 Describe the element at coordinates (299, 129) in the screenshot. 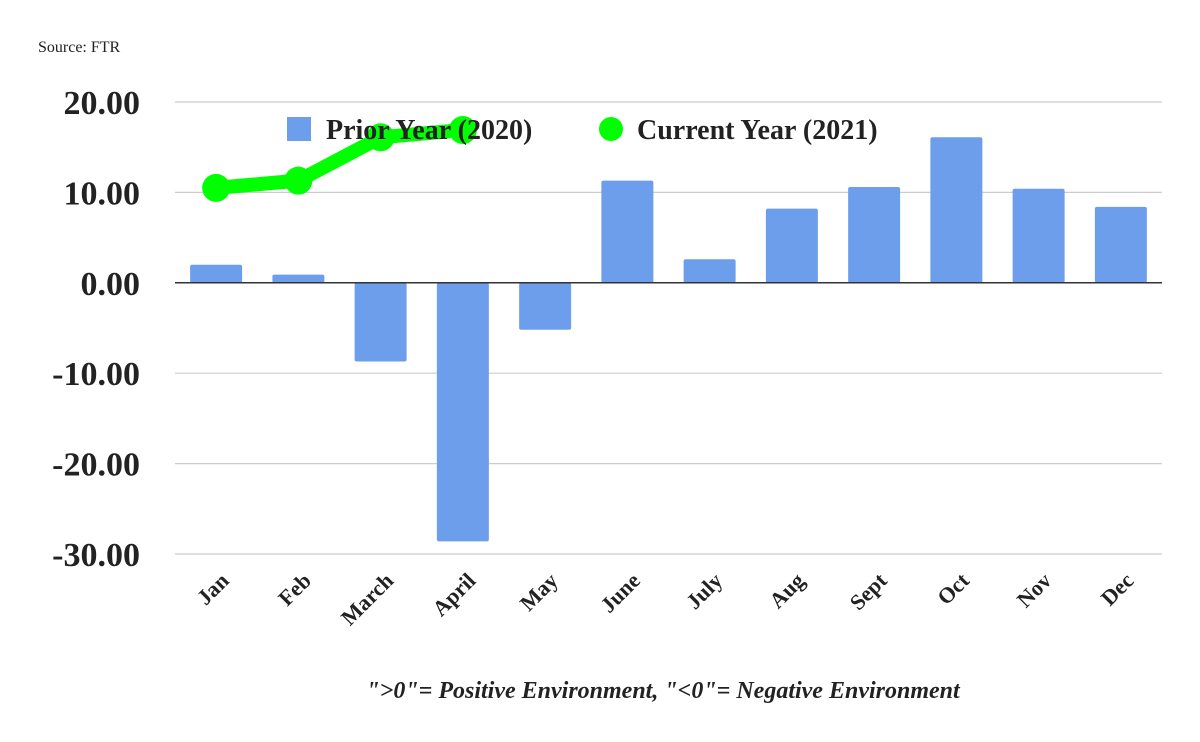

I see `legend-swatch-prior-year` at that location.